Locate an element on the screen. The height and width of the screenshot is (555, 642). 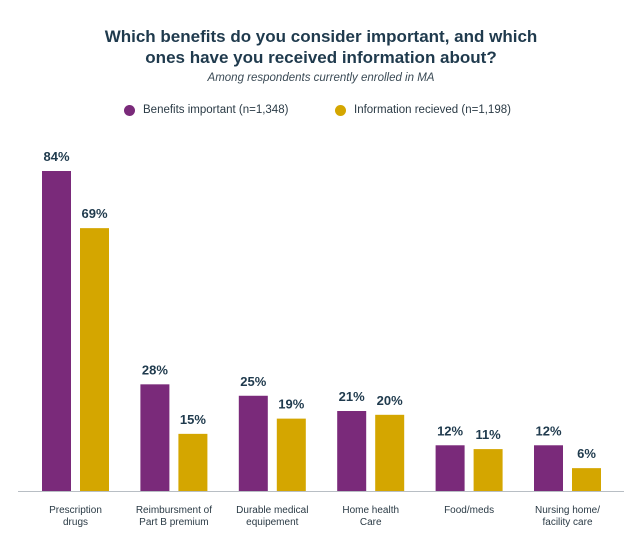
data-label-important-4: 12% is located at coordinates (450, 430).